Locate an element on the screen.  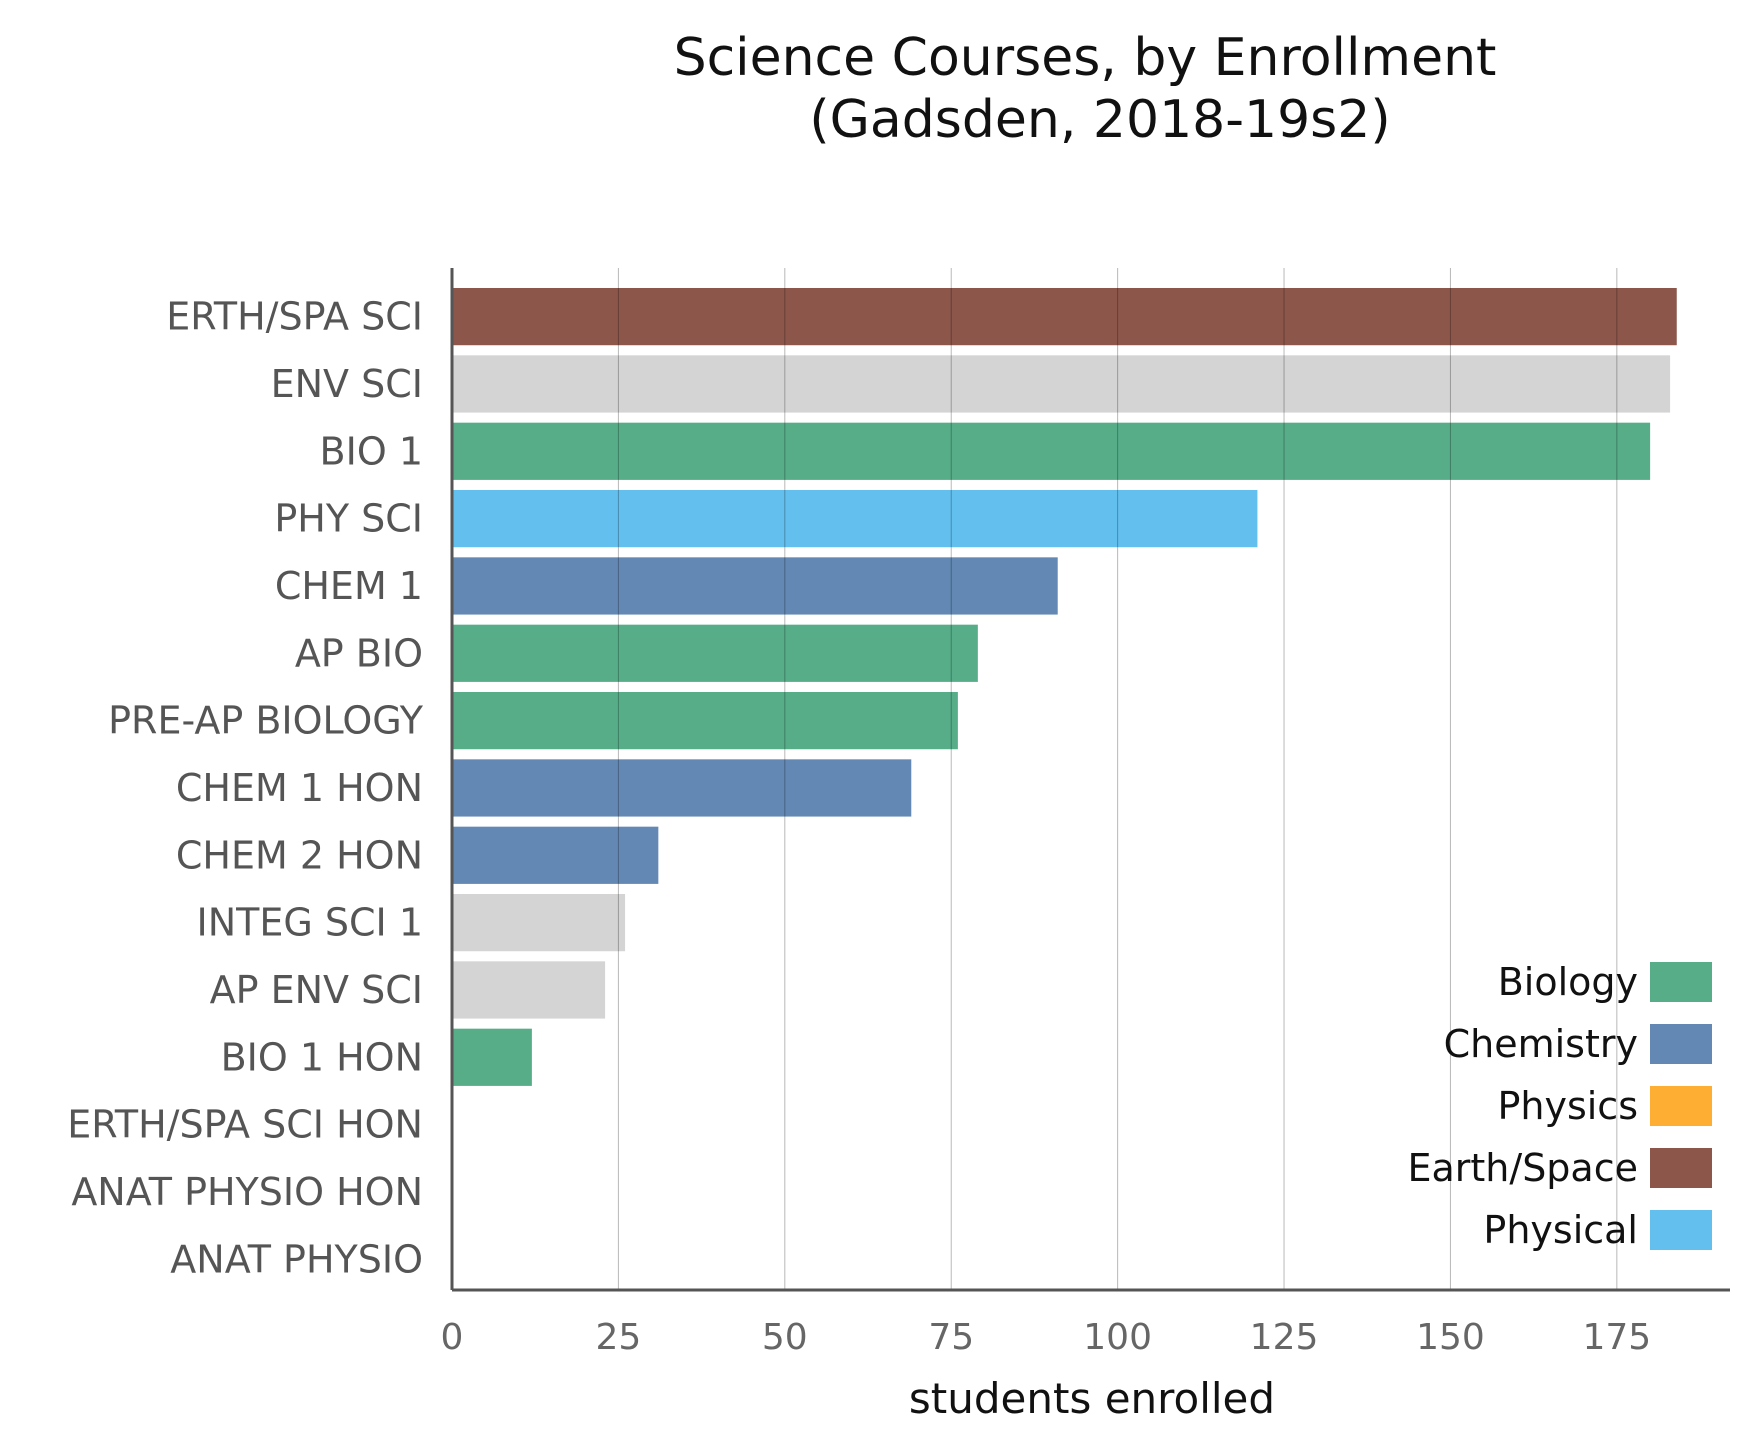
x-tick-label: 175 is located at coordinates (1616, 1337).